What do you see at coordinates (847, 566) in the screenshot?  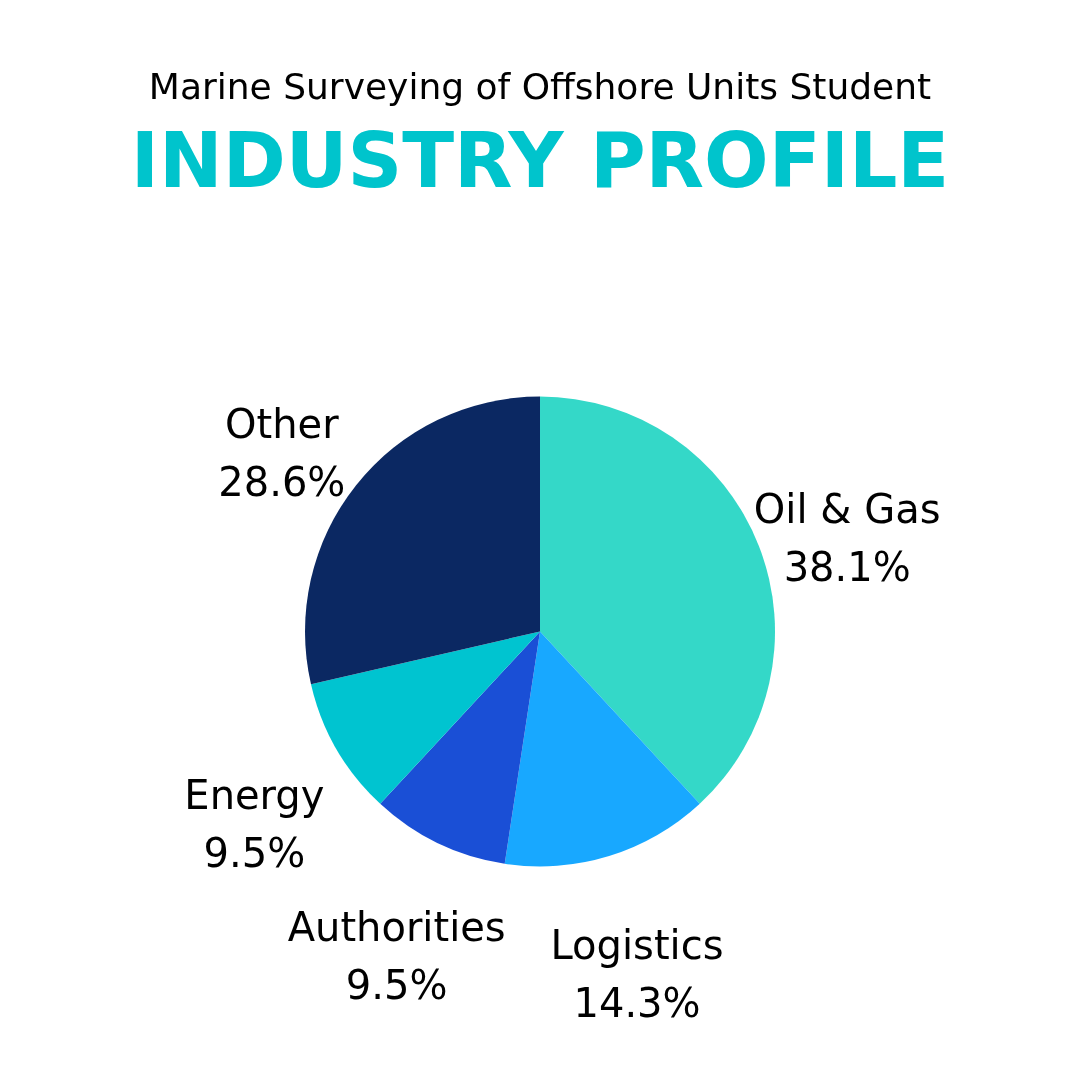 I see `data-label: 38.1%` at bounding box center [847, 566].